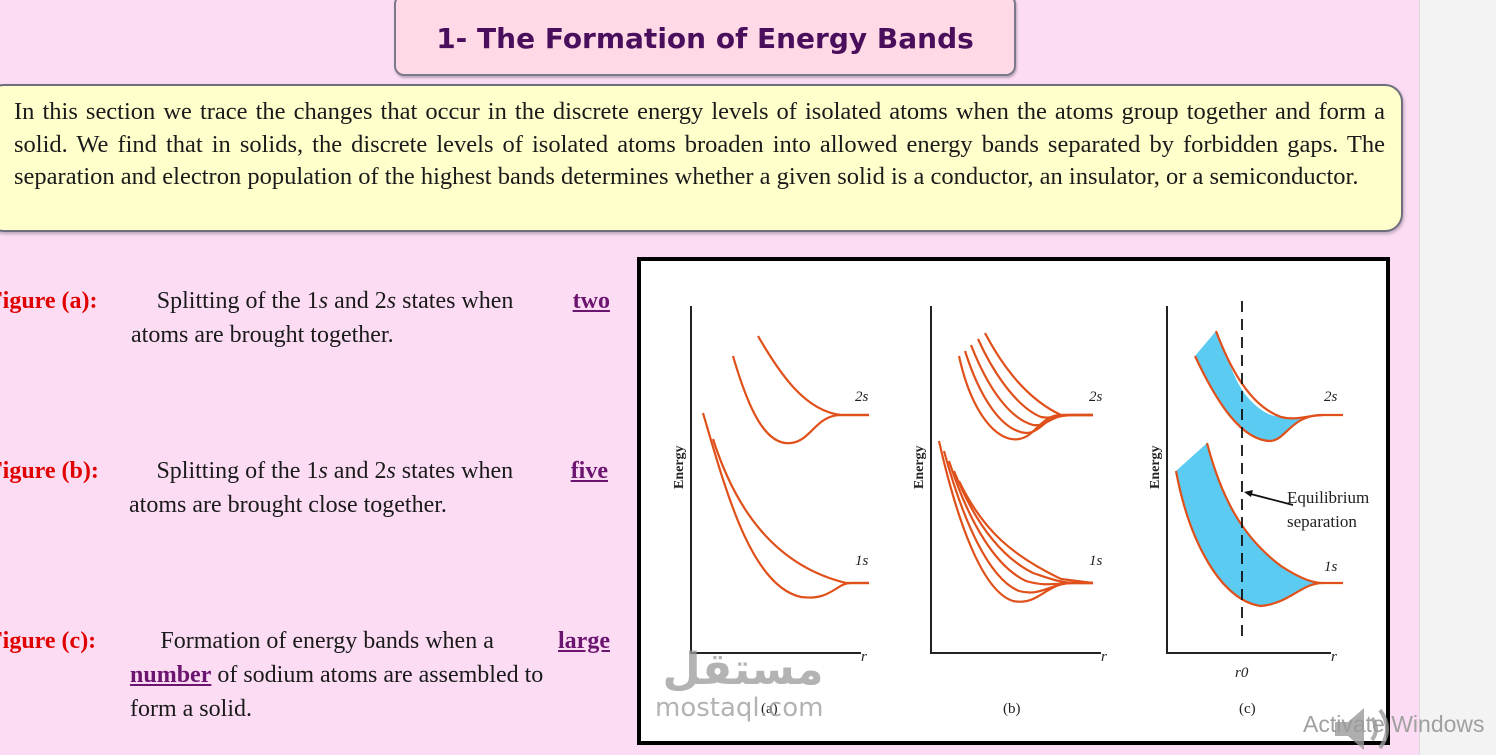 The width and height of the screenshot is (1496, 755). I want to click on panel-a-1s-label: 1s, so click(862, 561).